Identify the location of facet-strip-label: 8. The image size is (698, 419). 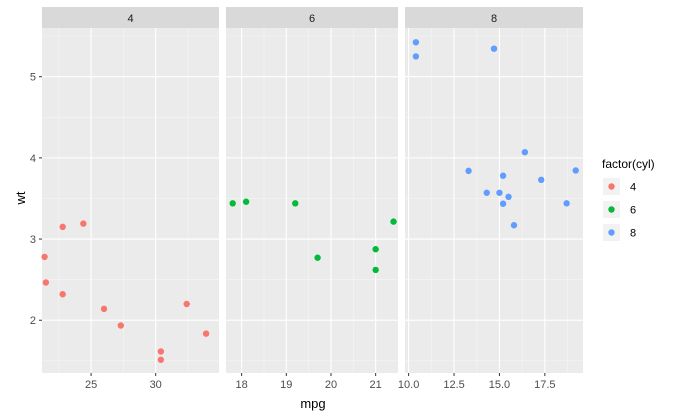
(494, 19).